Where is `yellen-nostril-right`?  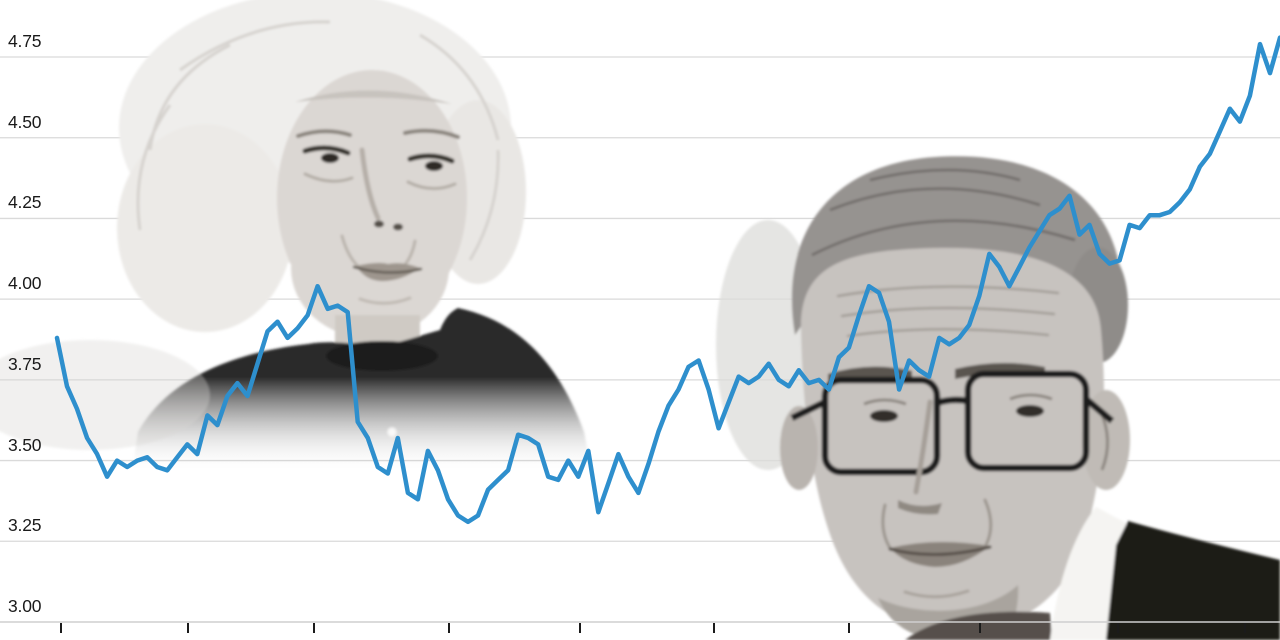 yellen-nostril-right is located at coordinates (398, 227).